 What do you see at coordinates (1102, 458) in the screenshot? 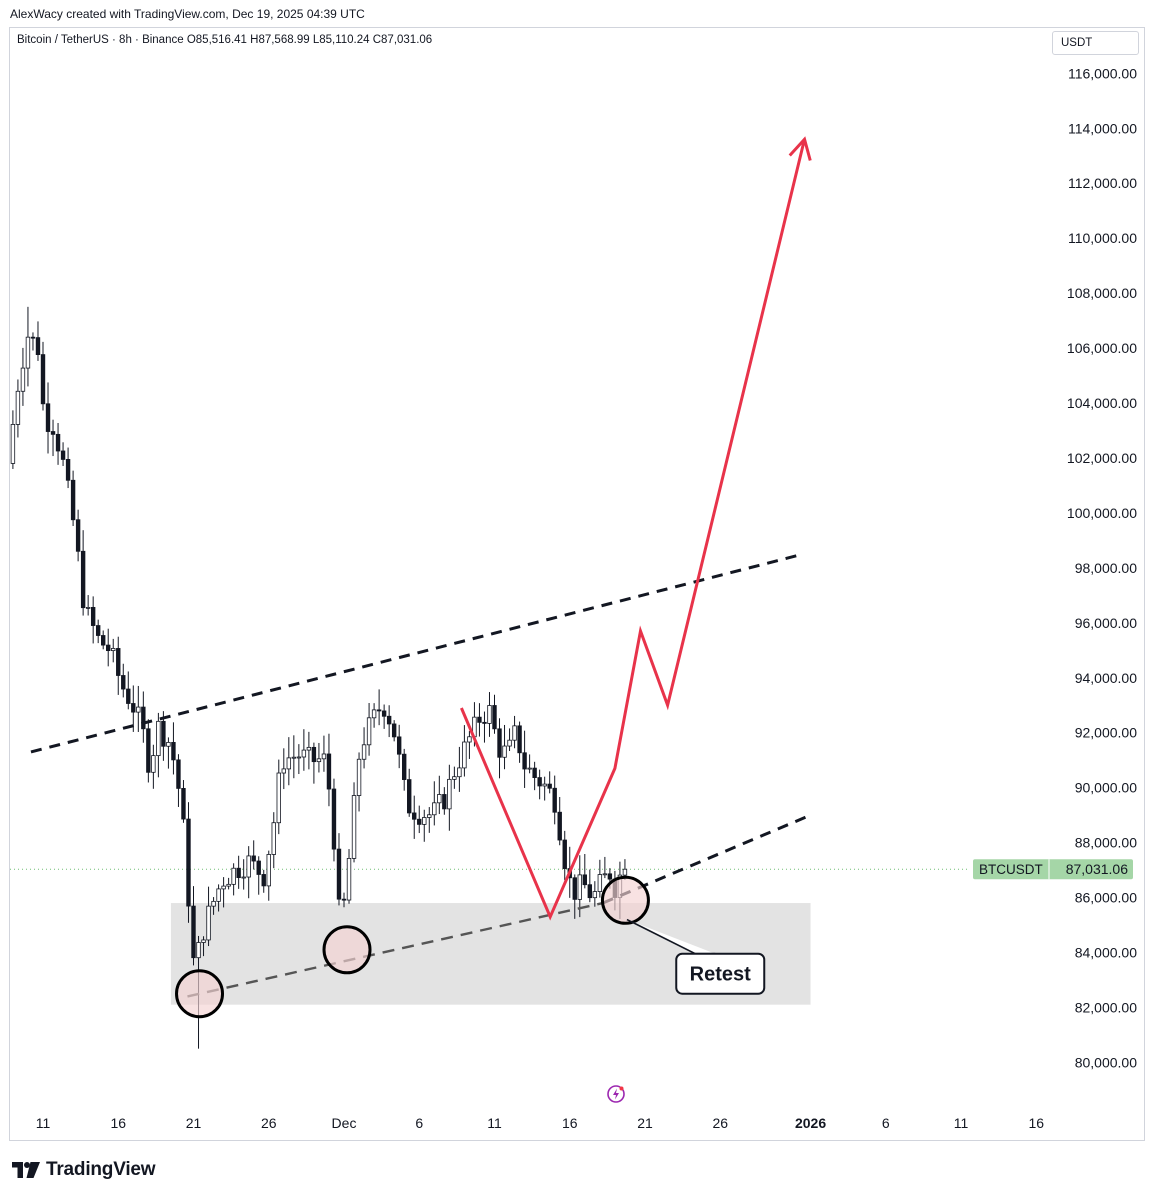
I see `y-tick-label: 102,000.00` at bounding box center [1102, 458].